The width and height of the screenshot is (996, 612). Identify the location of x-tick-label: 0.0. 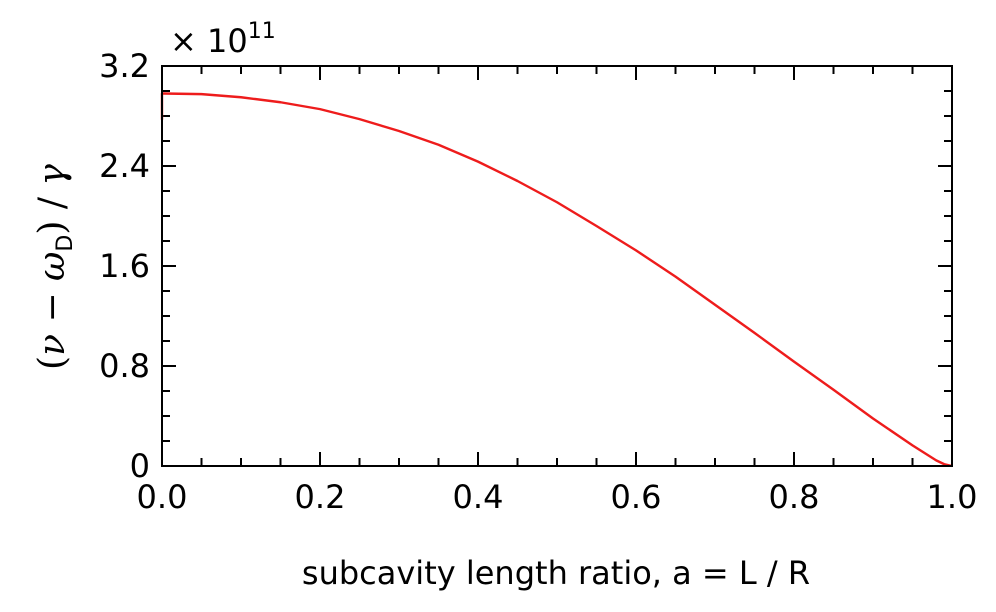
(162, 497).